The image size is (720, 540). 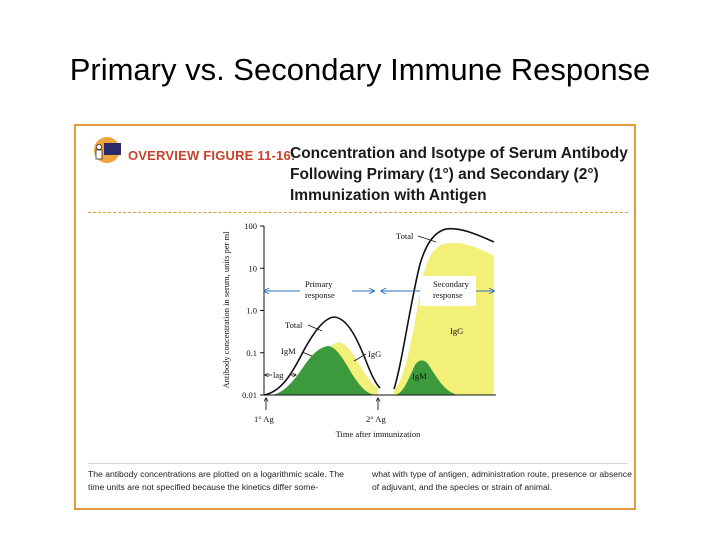 I want to click on primary-response-label-2: response, so click(x=320, y=295).